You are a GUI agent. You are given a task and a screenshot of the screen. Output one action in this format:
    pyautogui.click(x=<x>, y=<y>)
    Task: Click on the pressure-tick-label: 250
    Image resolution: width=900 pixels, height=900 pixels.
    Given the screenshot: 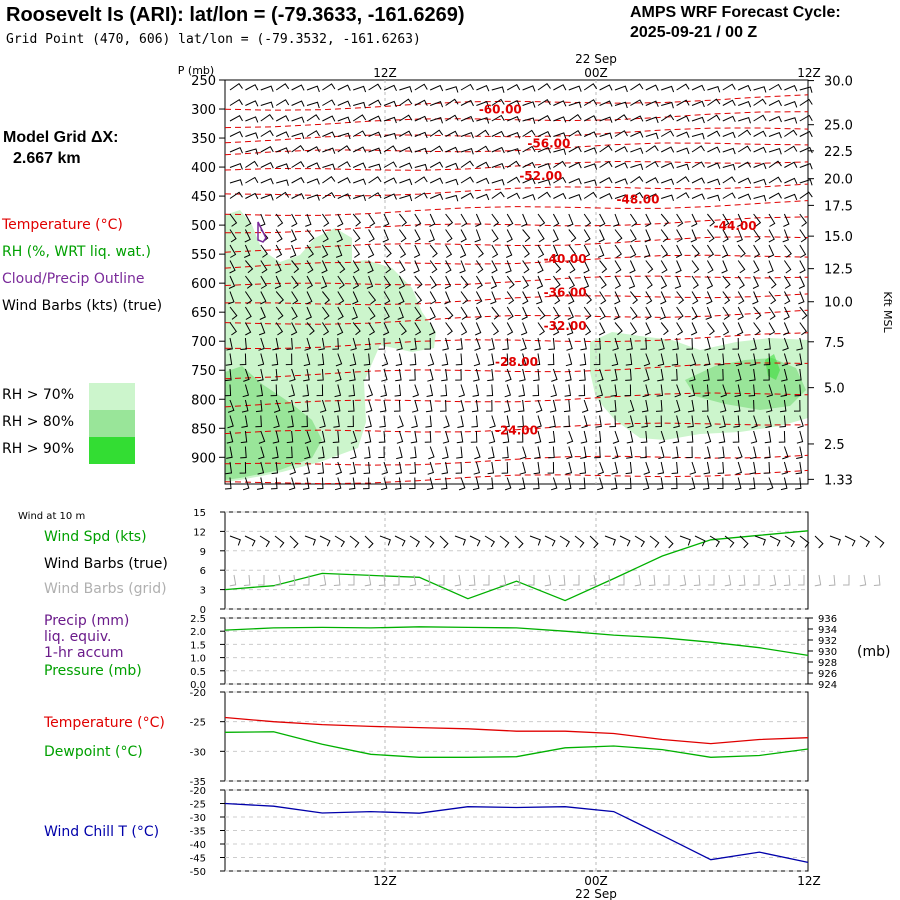 What is the action you would take?
    pyautogui.click(x=203, y=81)
    